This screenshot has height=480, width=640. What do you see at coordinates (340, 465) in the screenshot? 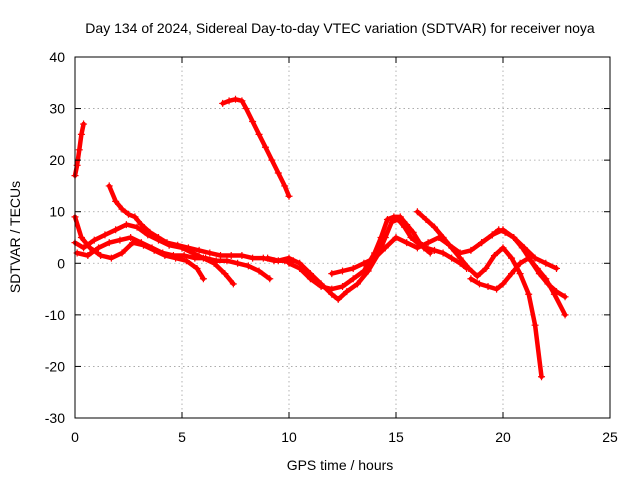
I see `x-axis-label: GPS time / hours` at bounding box center [340, 465].